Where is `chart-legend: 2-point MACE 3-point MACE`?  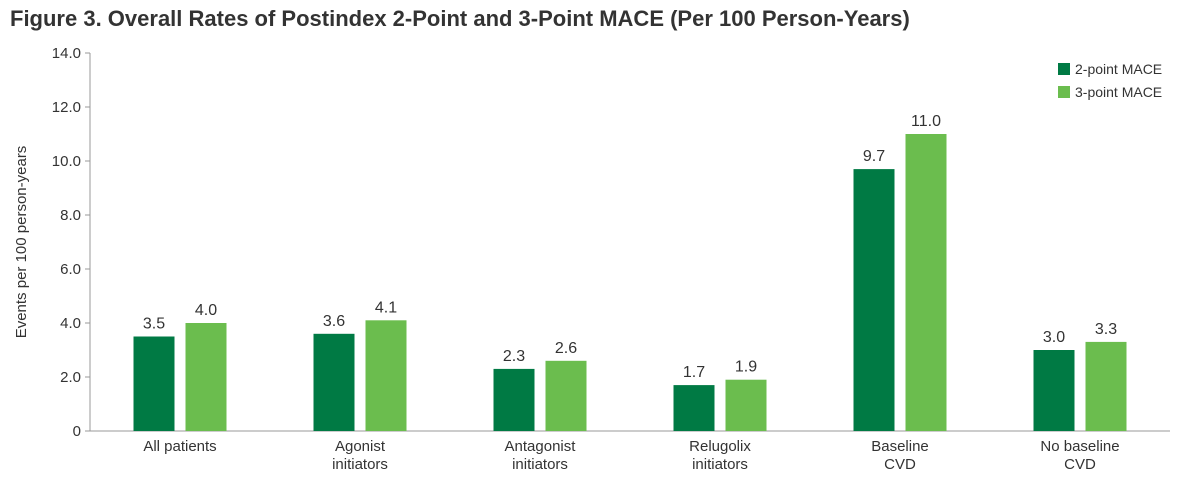 chart-legend: 2-point MACE 3-point MACE is located at coordinates (1110, 80).